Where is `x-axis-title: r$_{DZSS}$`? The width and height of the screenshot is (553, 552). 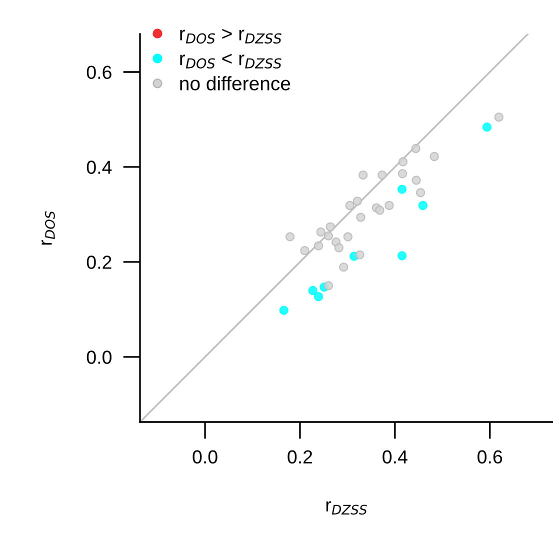
x-axis-title: r$_{DZSS}$ is located at coordinates (346, 508).